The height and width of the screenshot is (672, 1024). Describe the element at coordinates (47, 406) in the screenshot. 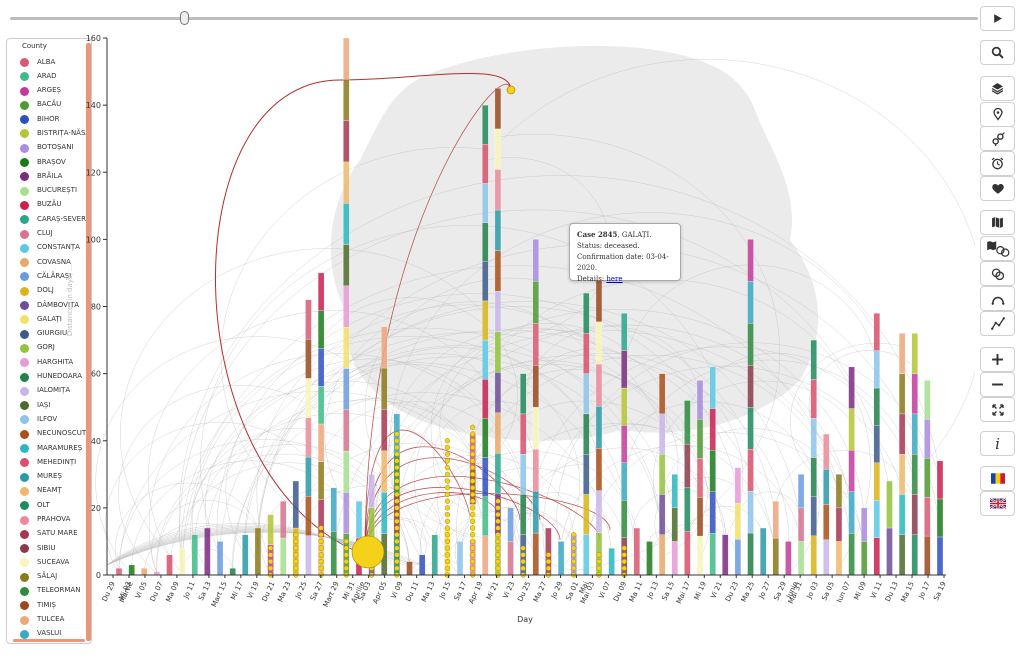

I see `legend-item: IAȘI` at that location.